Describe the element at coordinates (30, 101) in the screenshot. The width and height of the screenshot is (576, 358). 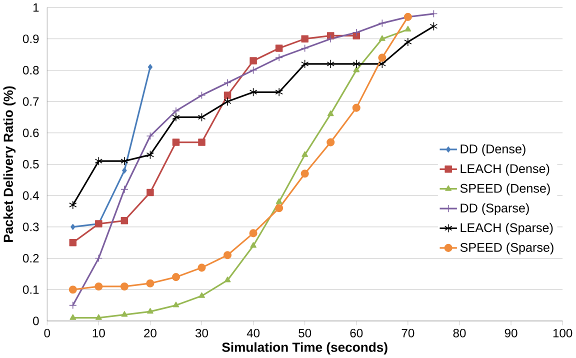
I see `y-tick-label: 0.7` at that location.